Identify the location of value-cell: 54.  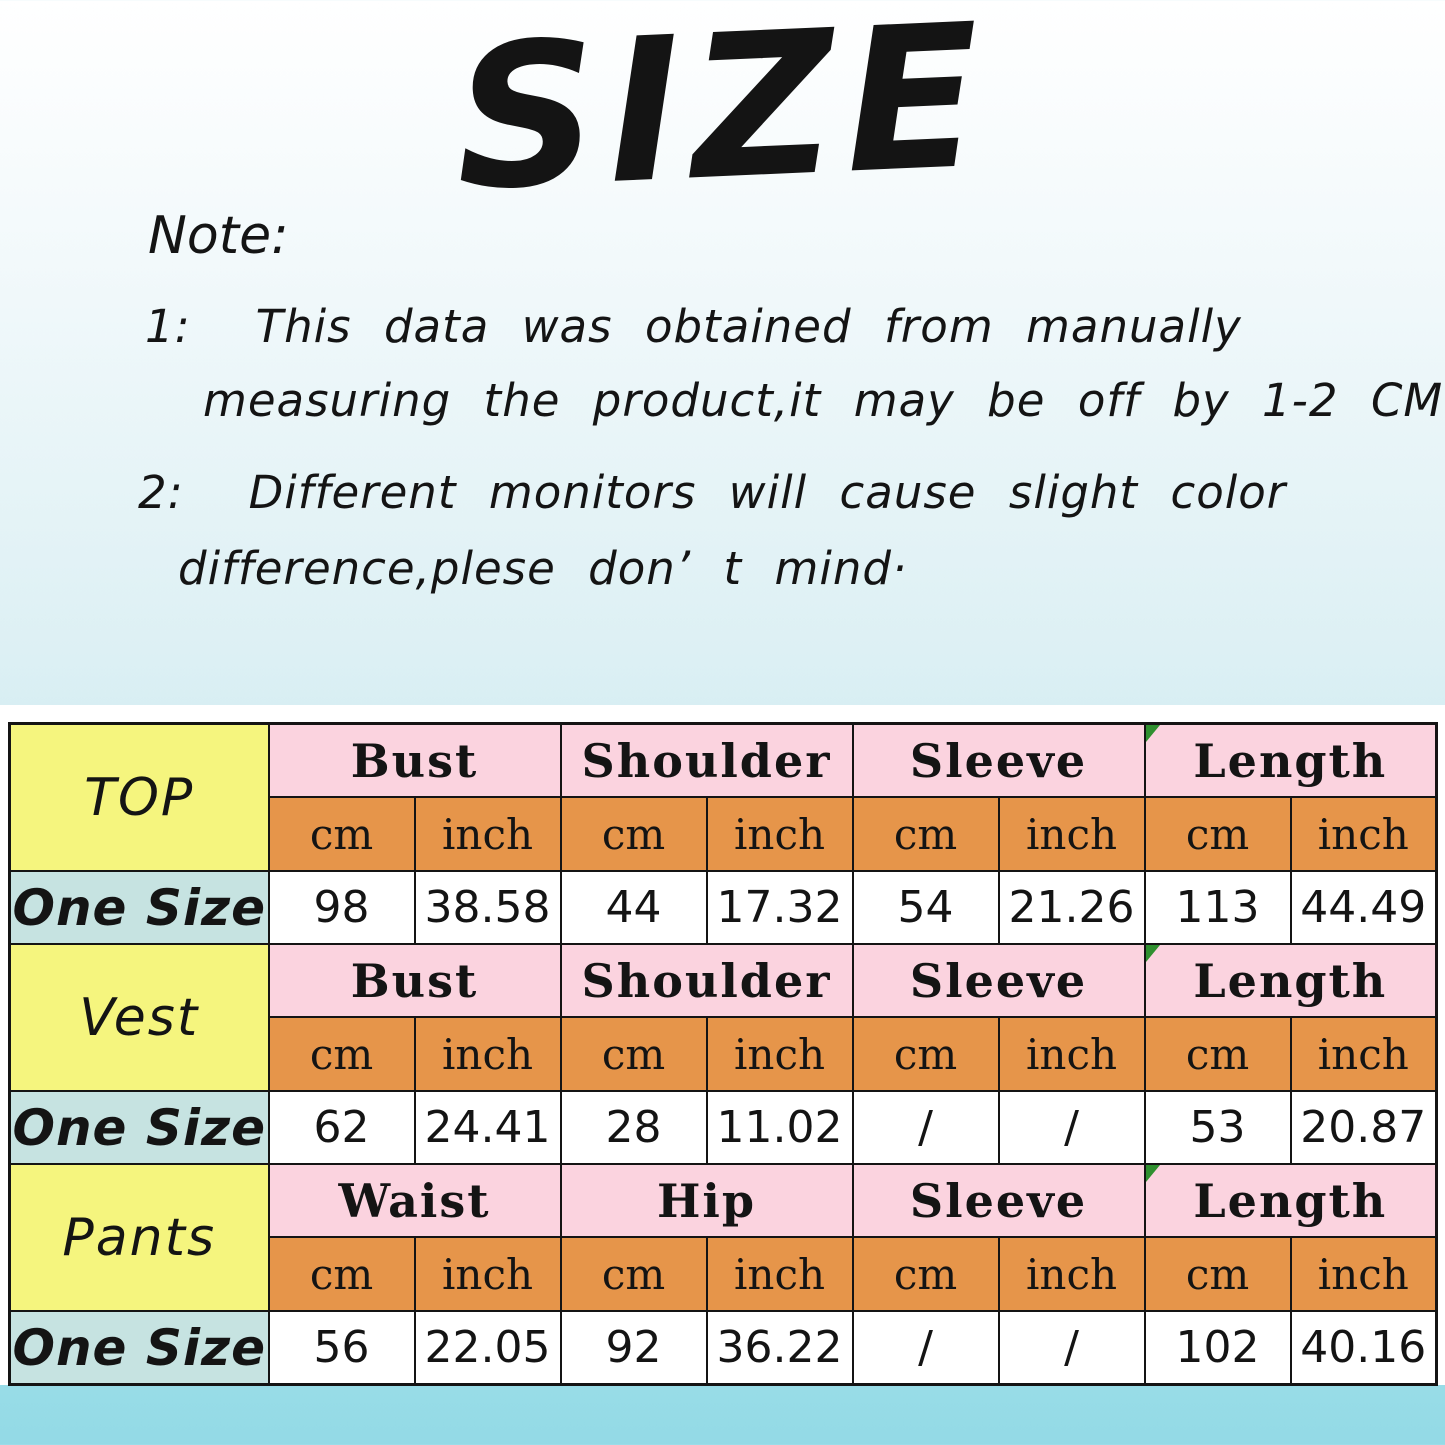
(925, 907).